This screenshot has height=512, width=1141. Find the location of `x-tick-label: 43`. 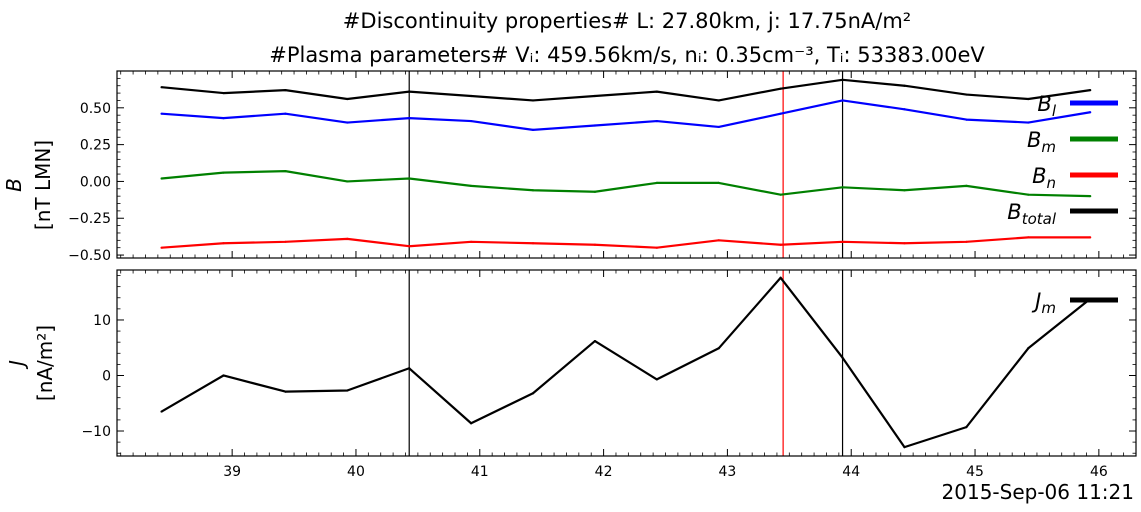

x-tick-label: 43 is located at coordinates (727, 472).